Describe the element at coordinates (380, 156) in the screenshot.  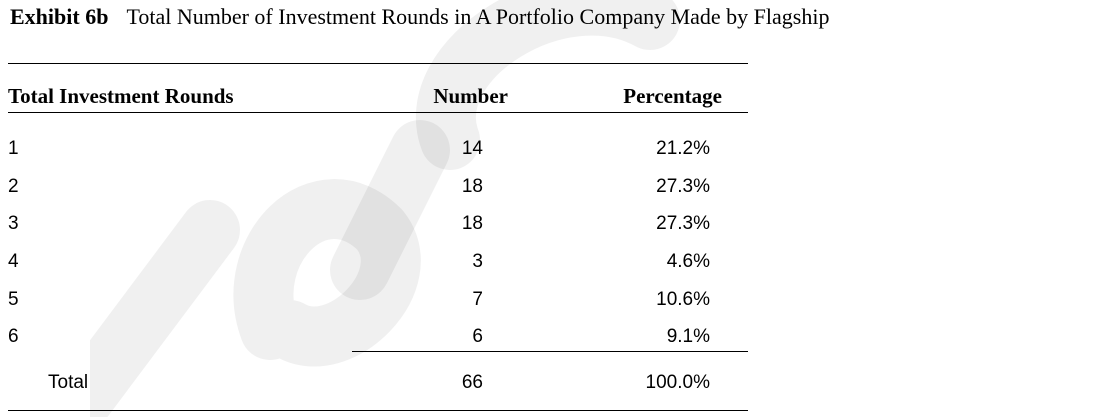
I see `table-row: 1 14 21.2%` at that location.